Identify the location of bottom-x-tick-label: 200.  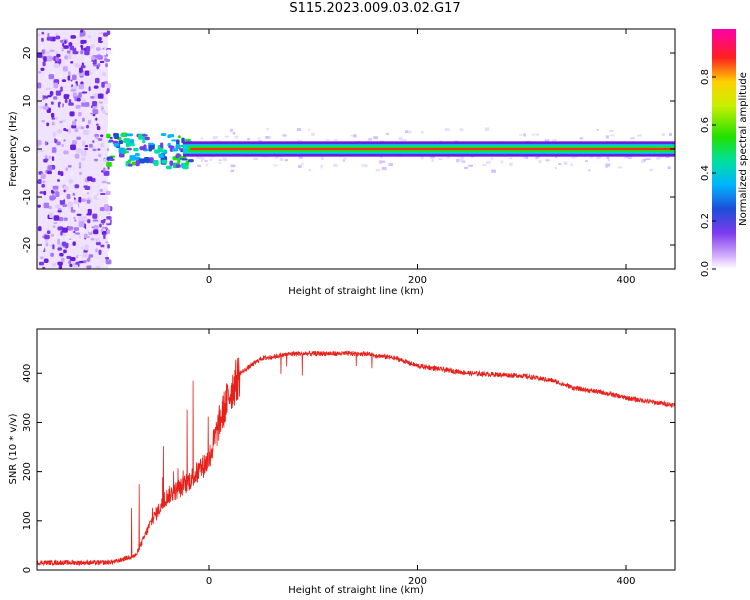
(417, 581).